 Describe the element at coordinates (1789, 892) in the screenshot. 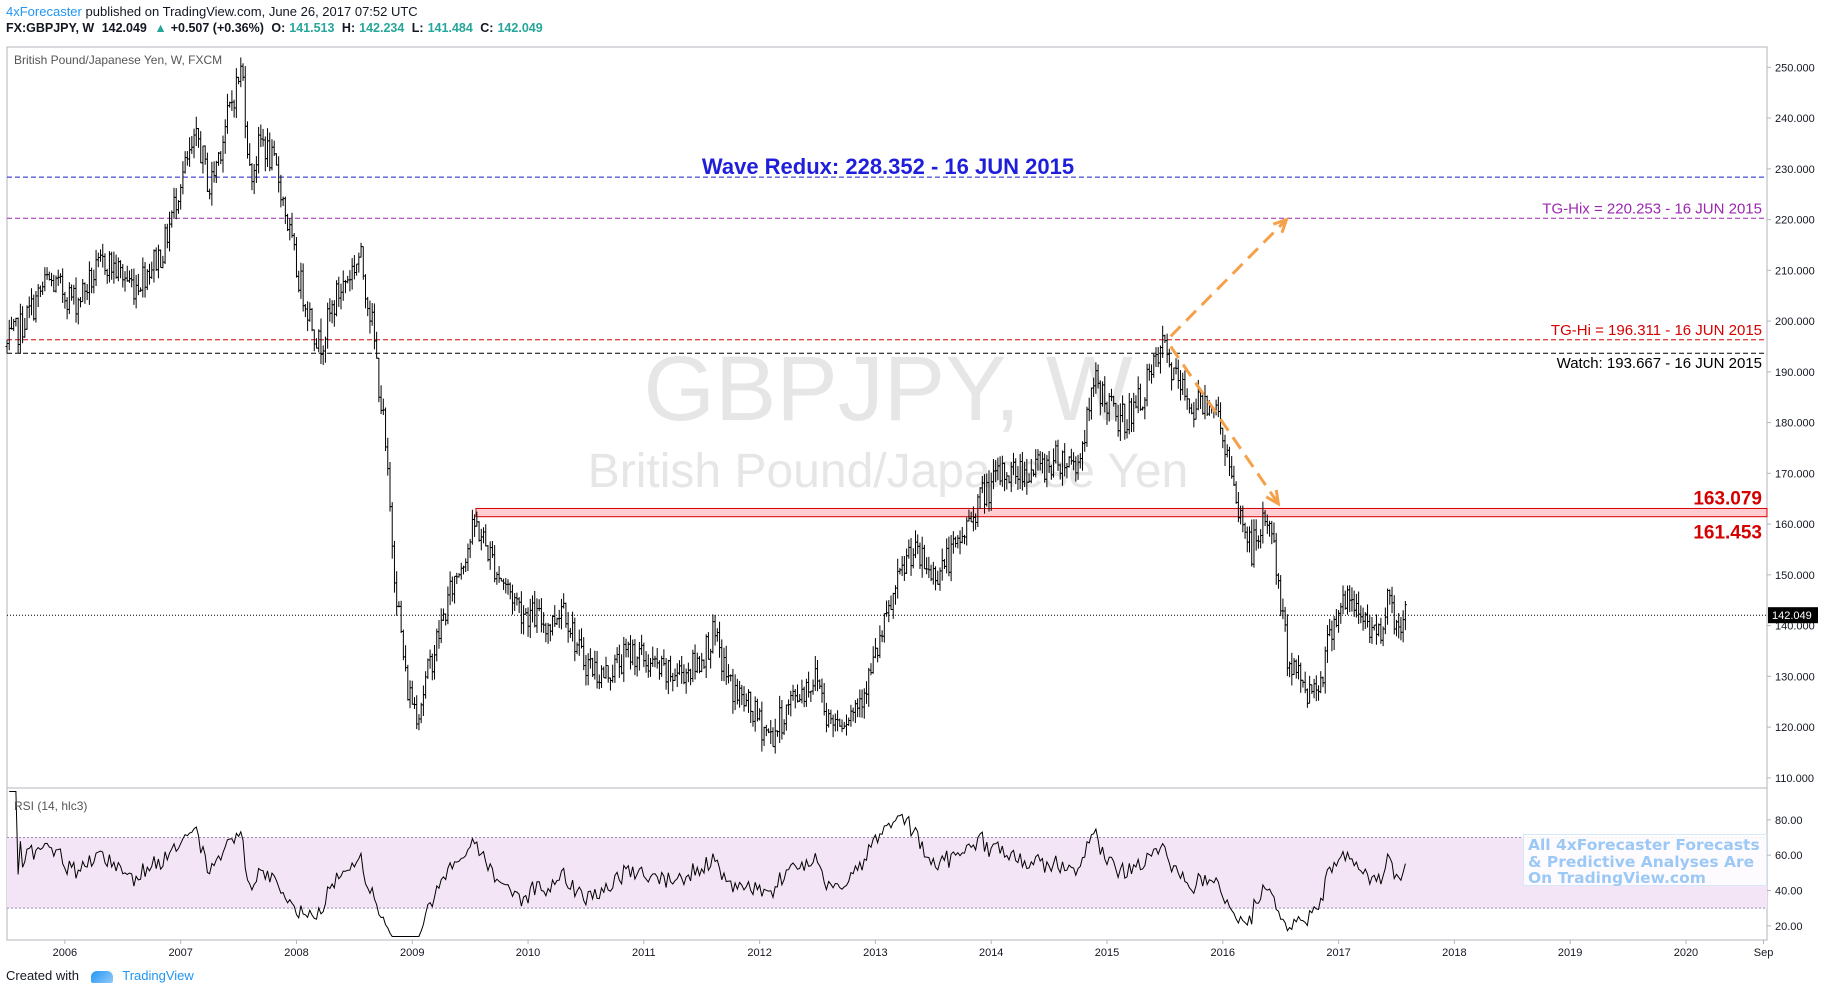

I see `rsi-tick-label: 40.00` at that location.